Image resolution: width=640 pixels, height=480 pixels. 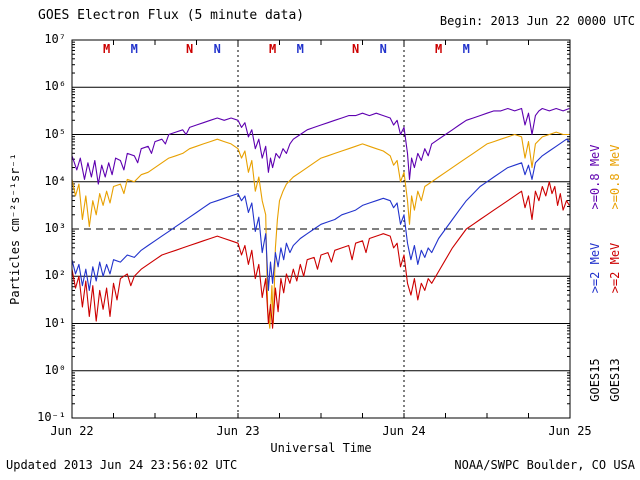 What do you see at coordinates (55, 322) in the screenshot?
I see `y-tick-label: 10¹` at bounding box center [55, 322].